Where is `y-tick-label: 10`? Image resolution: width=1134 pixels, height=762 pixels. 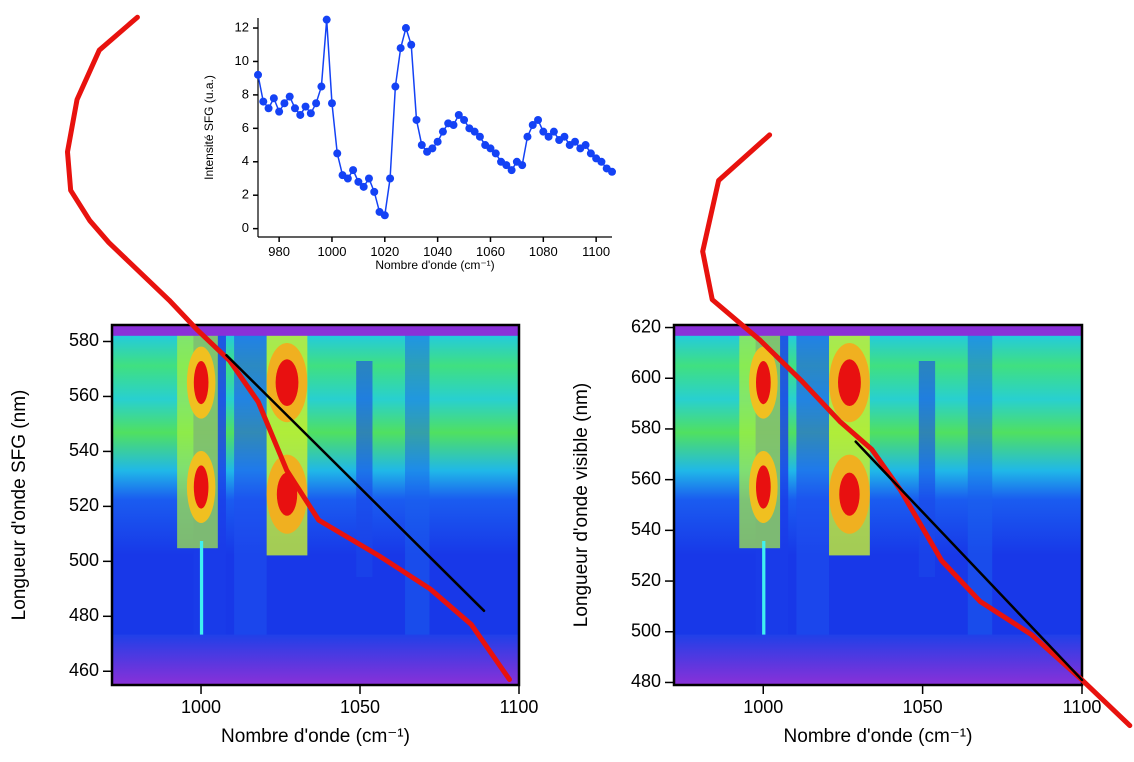 y-tick-label: 10 is located at coordinates (242, 60).